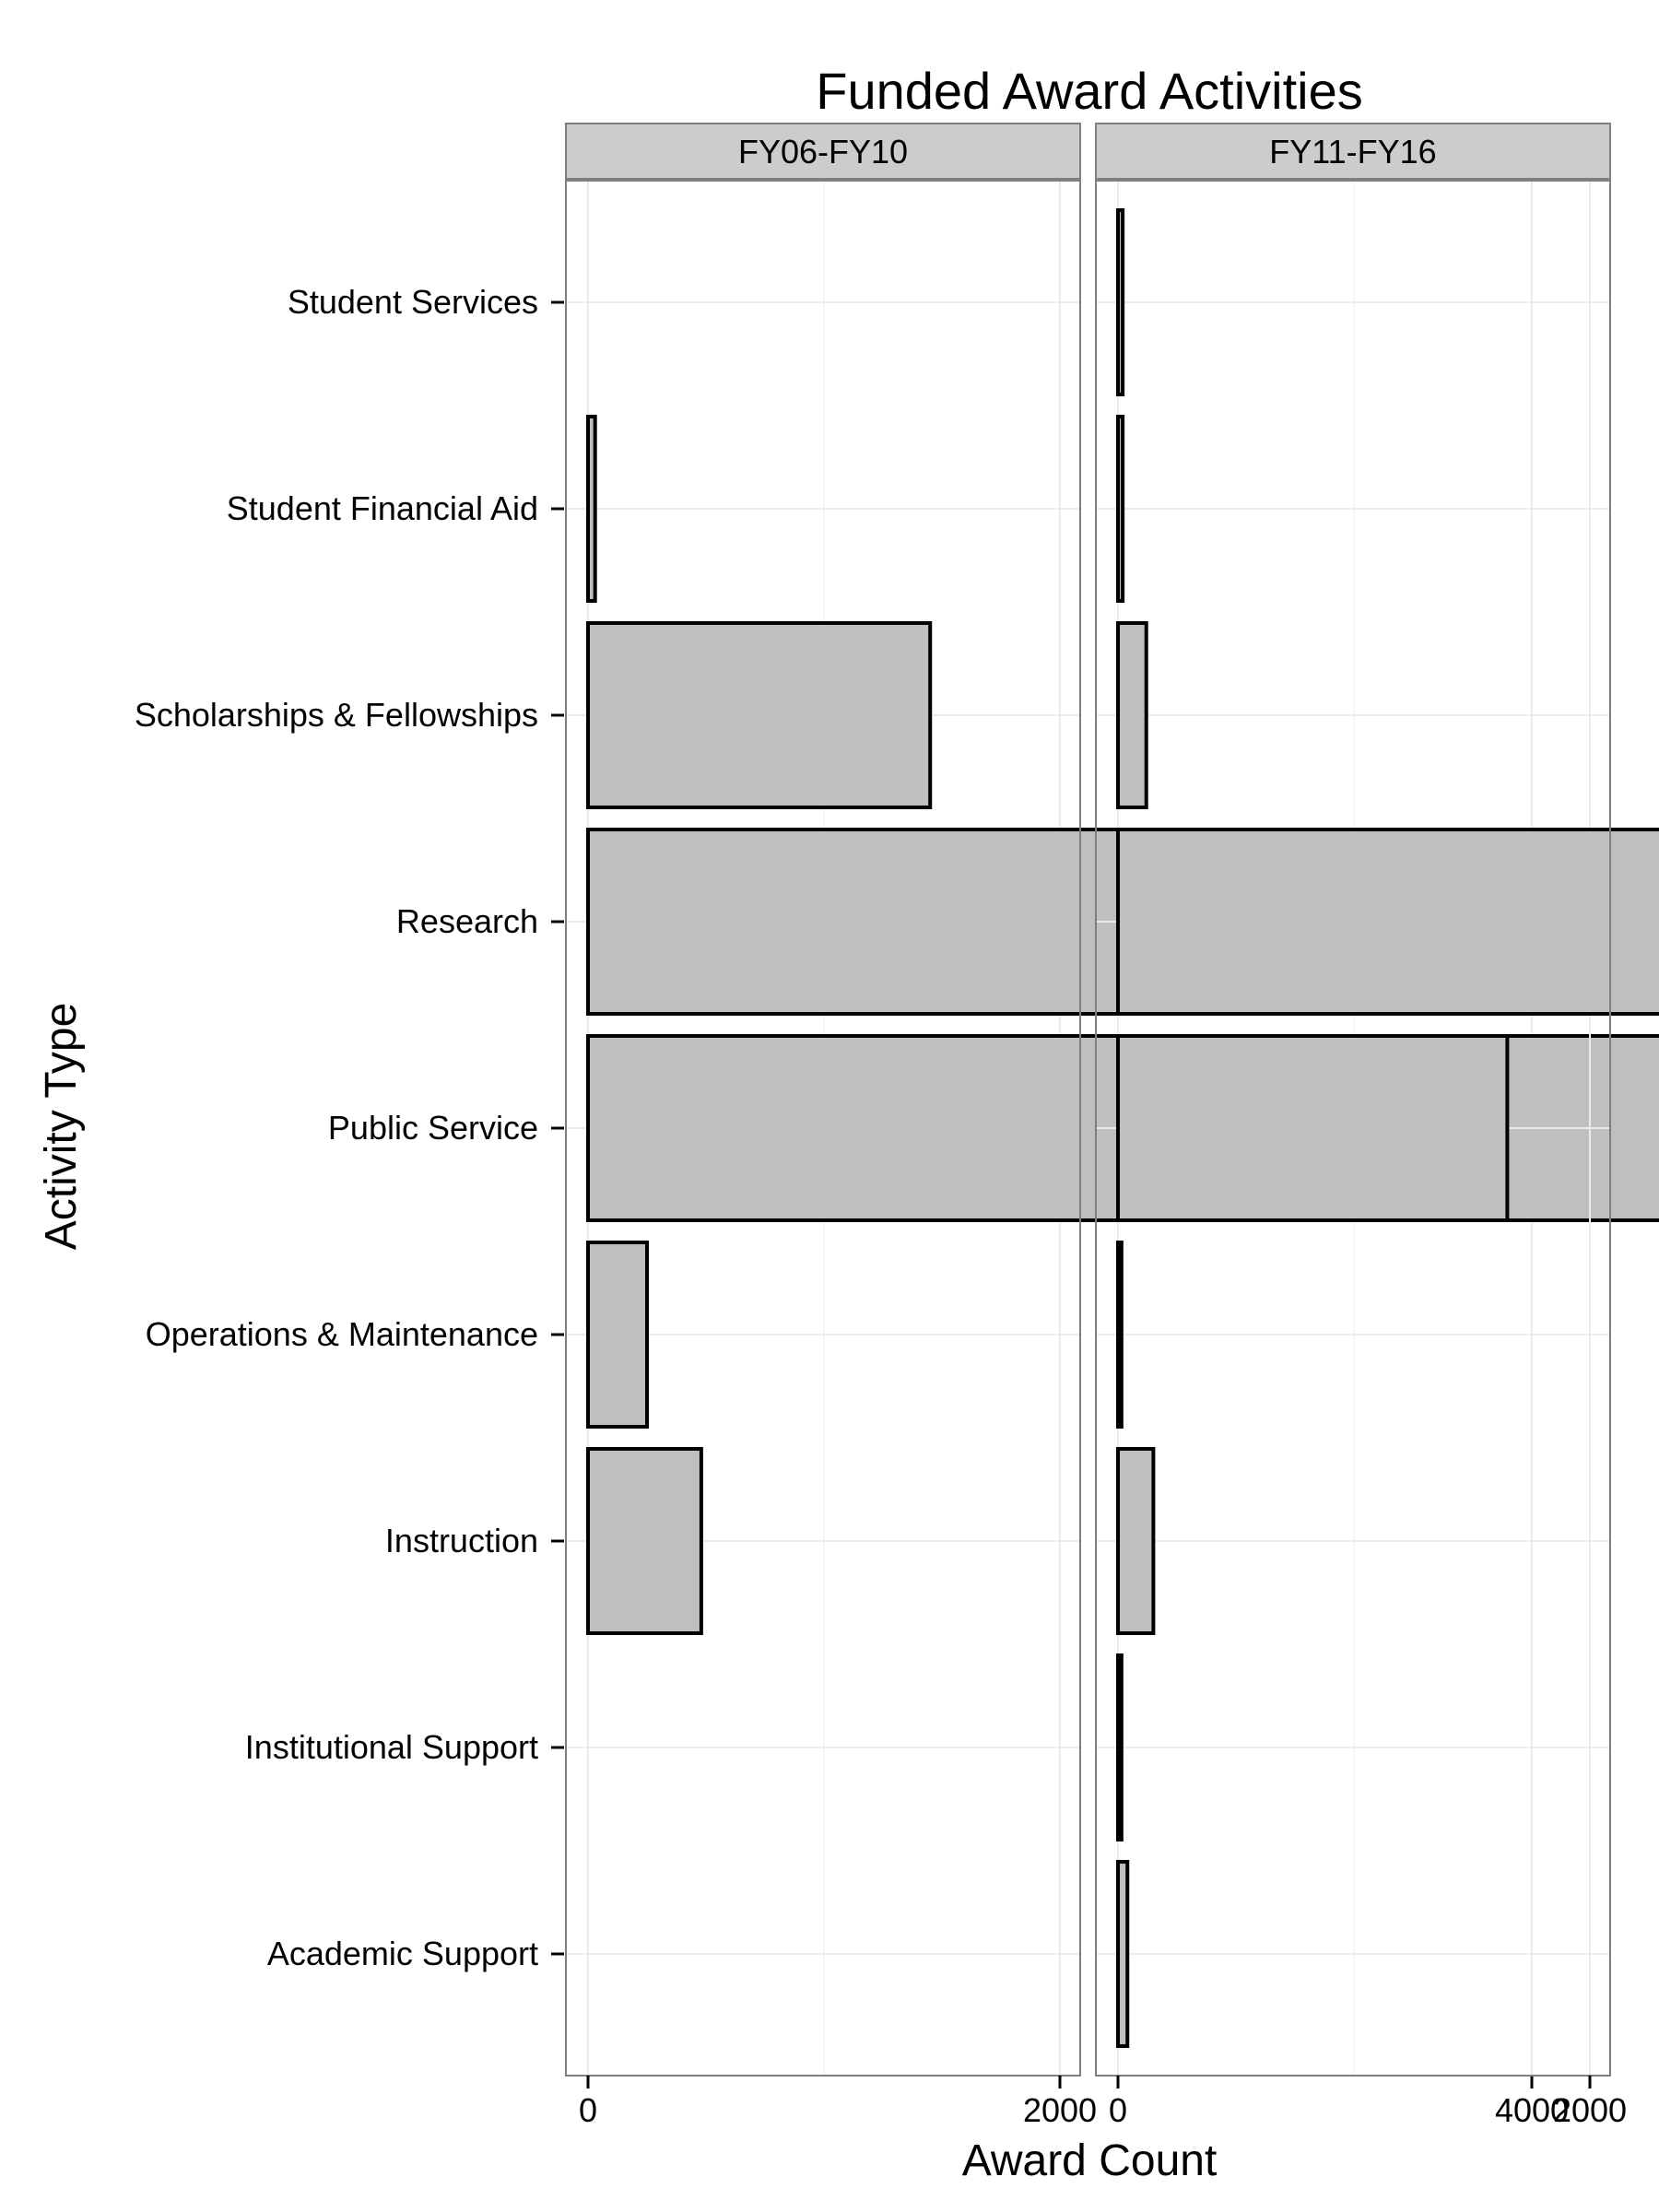 The width and height of the screenshot is (1659, 2212). I want to click on chart-title: Funded Award Activities, so click(1089, 91).